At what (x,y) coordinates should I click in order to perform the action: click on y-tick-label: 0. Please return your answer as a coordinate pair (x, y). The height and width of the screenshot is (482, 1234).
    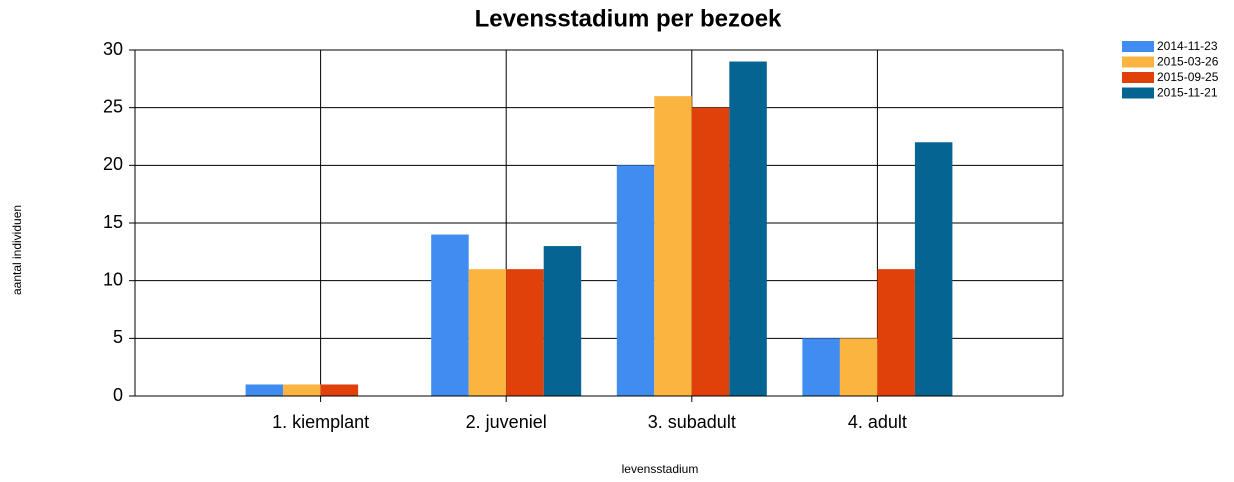
    Looking at the image, I should click on (118, 395).